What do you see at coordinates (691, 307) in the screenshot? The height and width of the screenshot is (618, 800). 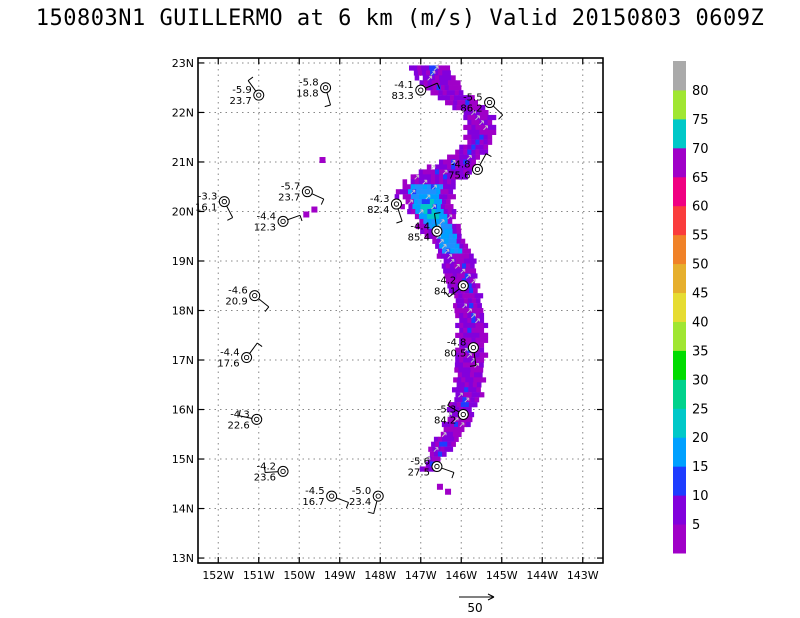 I see `colorbar: 5 10 15 20 25 30 35 40 45 50 55 60 65 70 75 80` at bounding box center [691, 307].